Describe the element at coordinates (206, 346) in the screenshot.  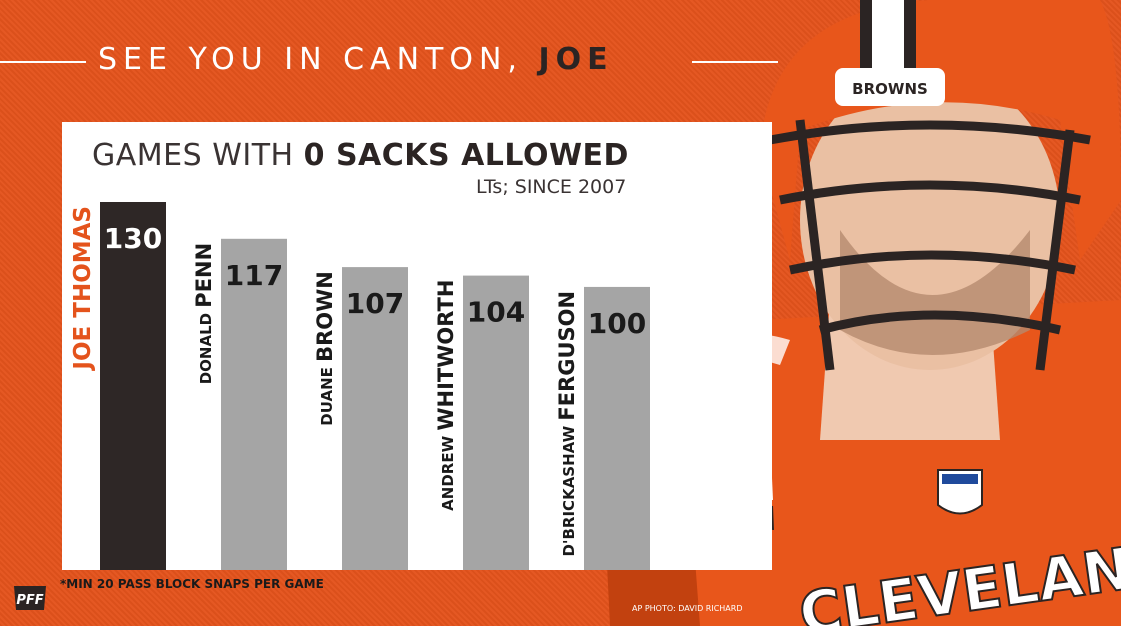
I see `category-first-1: DONALD` at that location.